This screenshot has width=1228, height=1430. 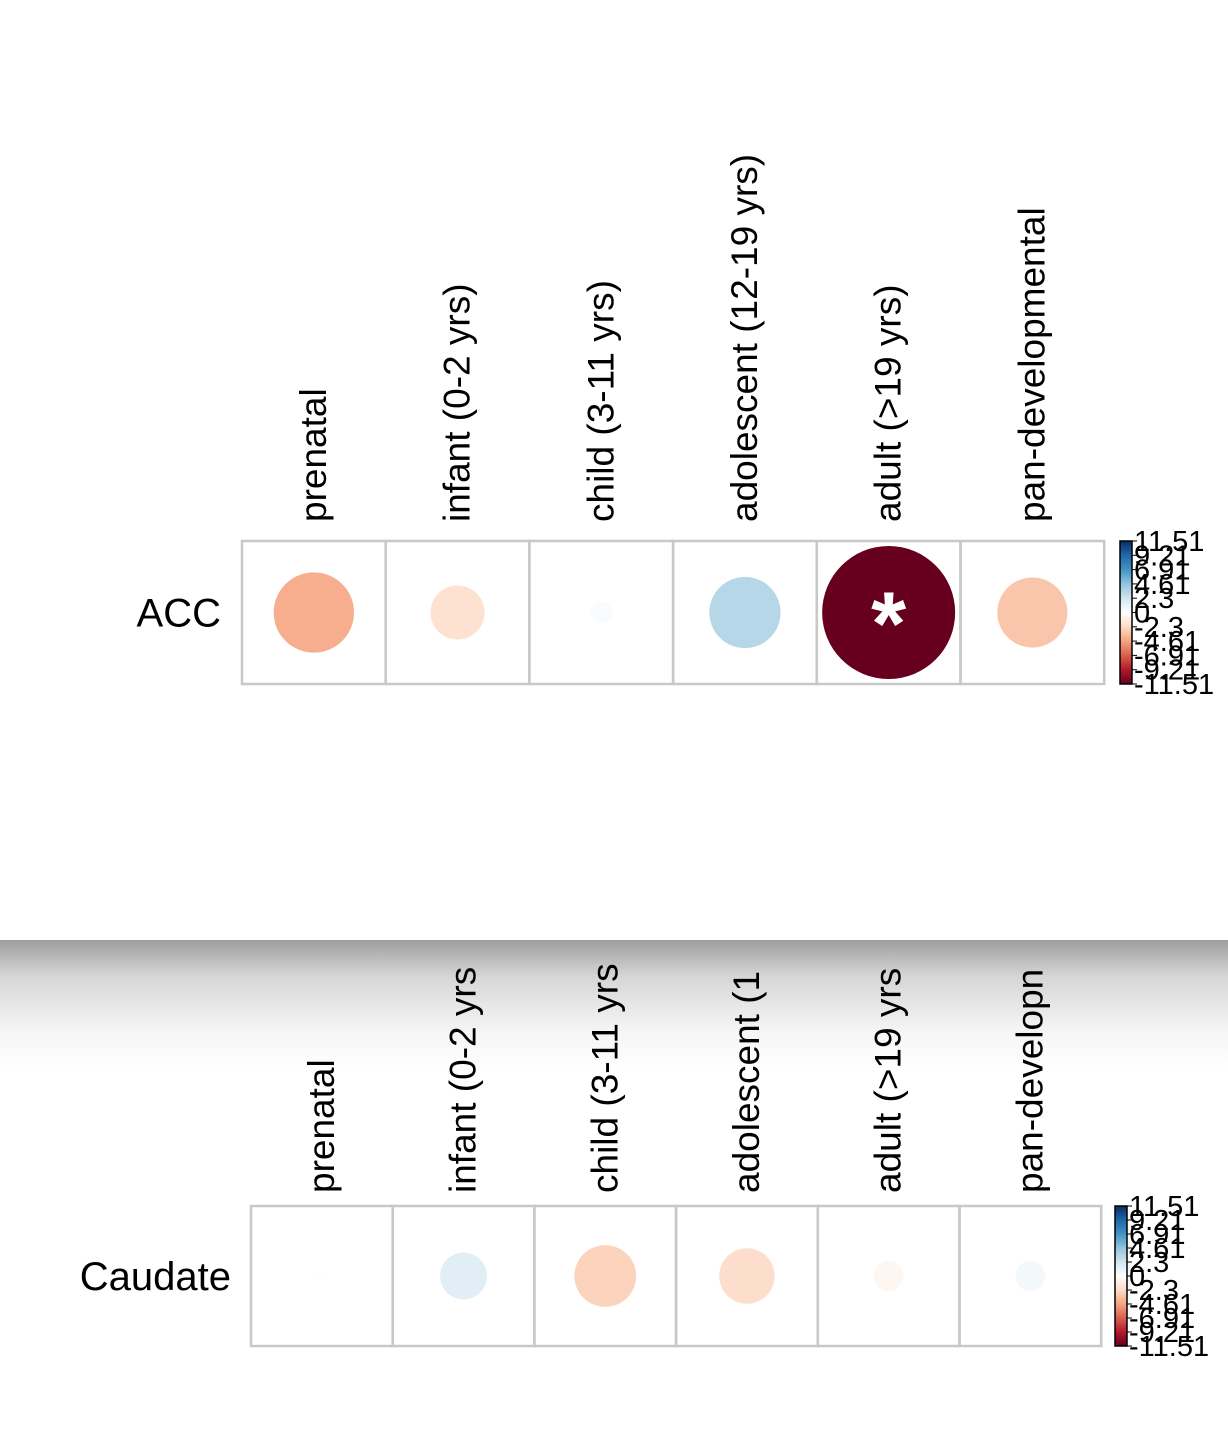 I want to click on caudate-colorbar-tick-label: 2.3, so click(x=1149, y=1263).